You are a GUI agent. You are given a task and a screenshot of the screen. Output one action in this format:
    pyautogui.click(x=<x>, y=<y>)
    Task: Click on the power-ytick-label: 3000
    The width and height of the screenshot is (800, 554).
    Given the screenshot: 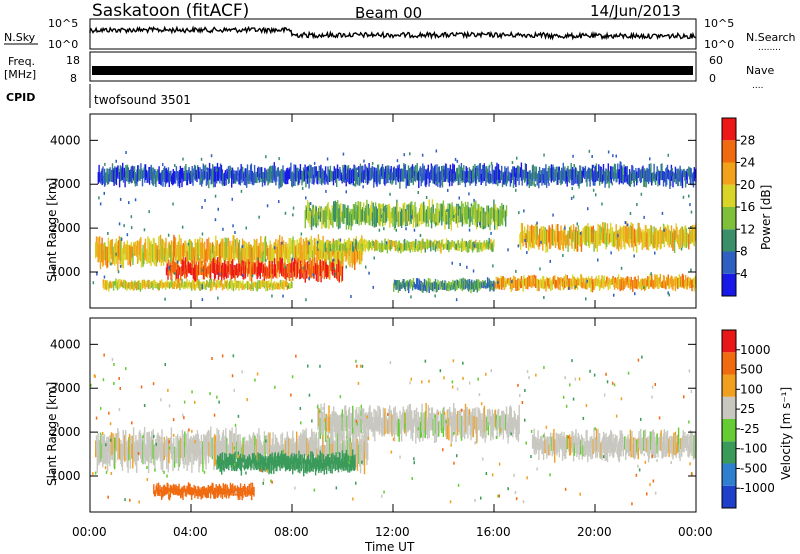 What is the action you would take?
    pyautogui.click(x=65, y=184)
    